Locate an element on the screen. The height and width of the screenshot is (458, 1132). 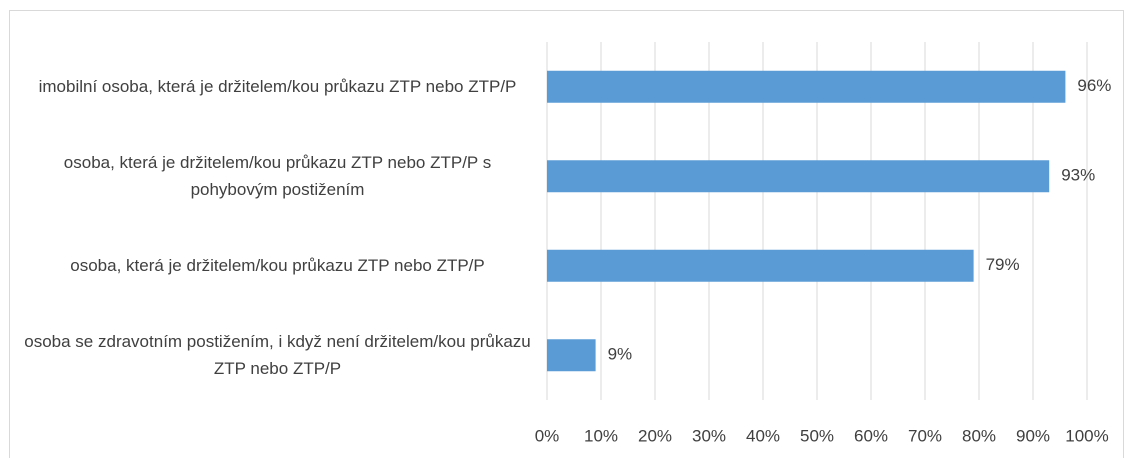
value-label: 96% is located at coordinates (1094, 85).